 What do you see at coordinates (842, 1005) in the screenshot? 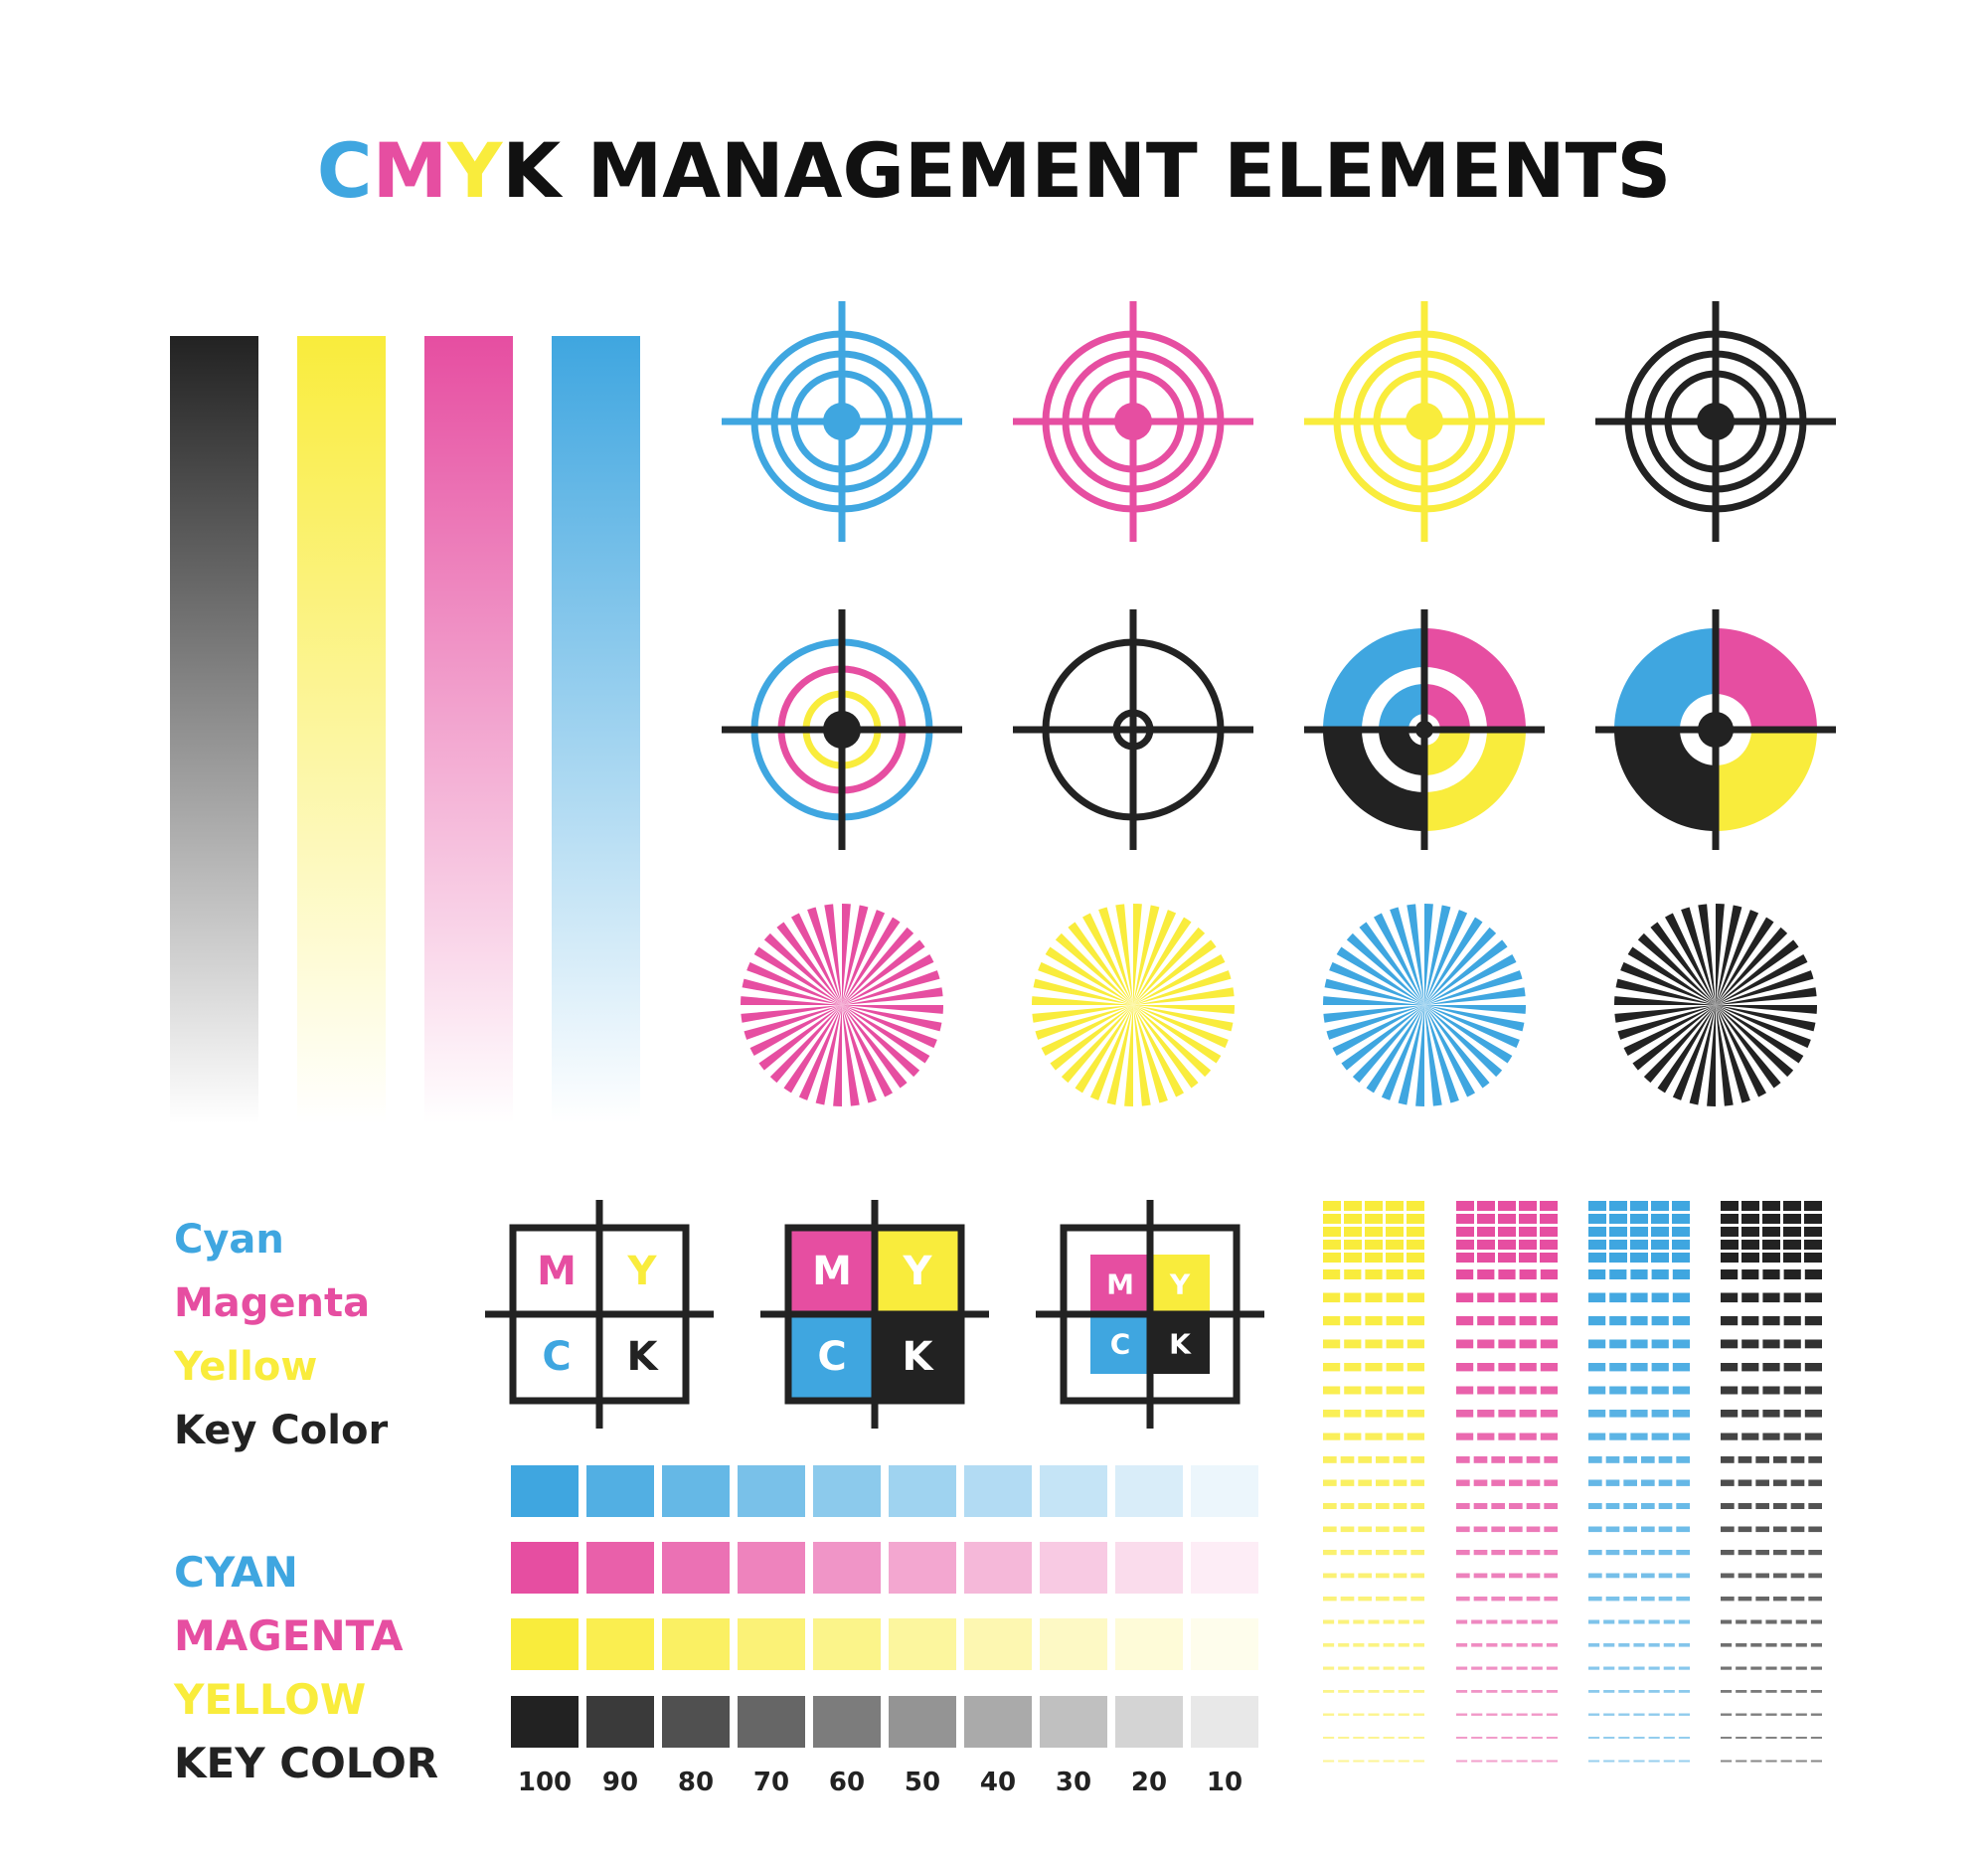
I see `starburst-magenta` at bounding box center [842, 1005].